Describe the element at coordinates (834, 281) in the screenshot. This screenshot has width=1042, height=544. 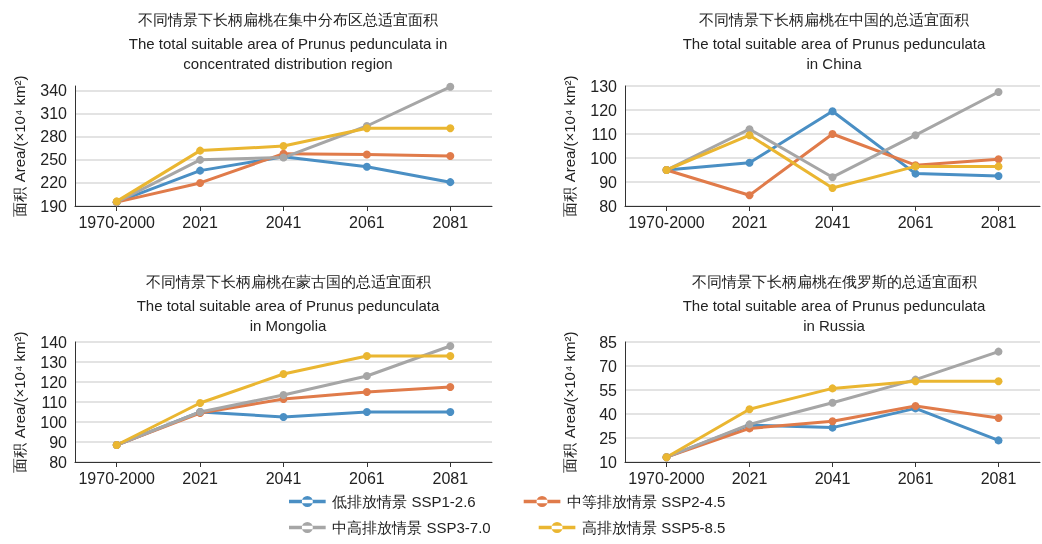
I see `chart-title: 不同情景下长柄扁桃在俄罗斯的总适宜面积` at that location.